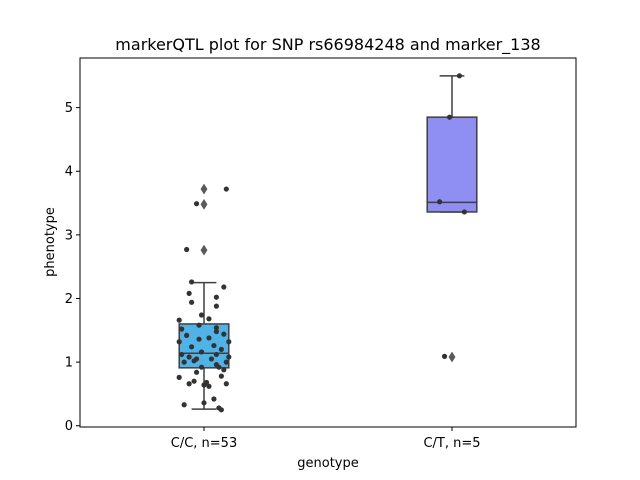 The height and width of the screenshot is (480, 640). What do you see at coordinates (326, 439) in the screenshot?
I see `x-axis: C/C, n=53 C/T, n=5` at bounding box center [326, 439].